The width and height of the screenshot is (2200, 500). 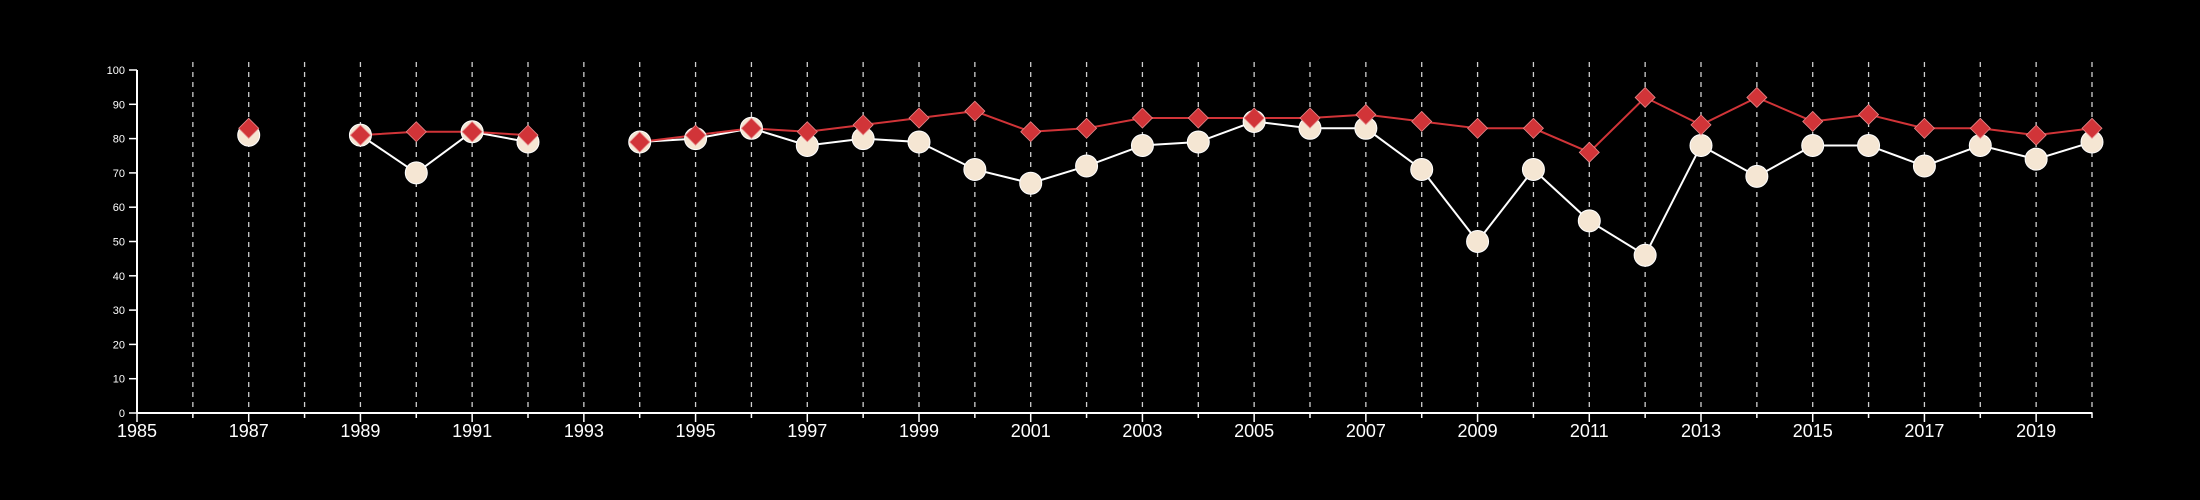 I want to click on x-tick-label: 2011, so click(x=1589, y=431).